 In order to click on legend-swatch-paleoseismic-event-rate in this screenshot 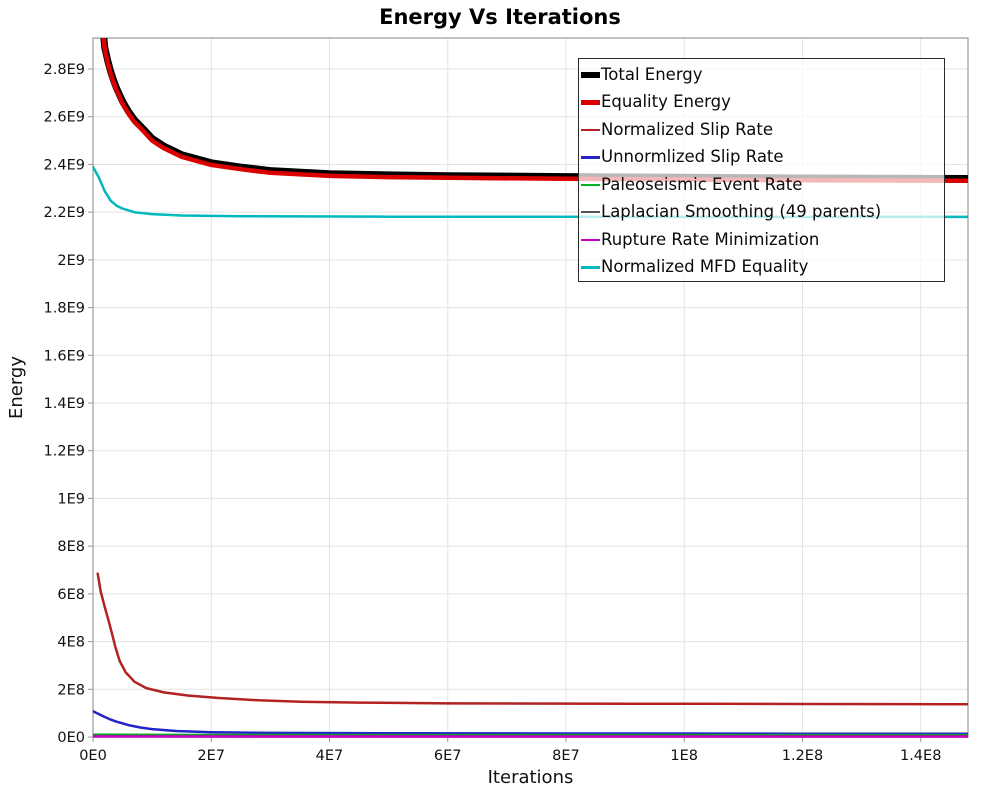, I will do `click(590, 184)`.